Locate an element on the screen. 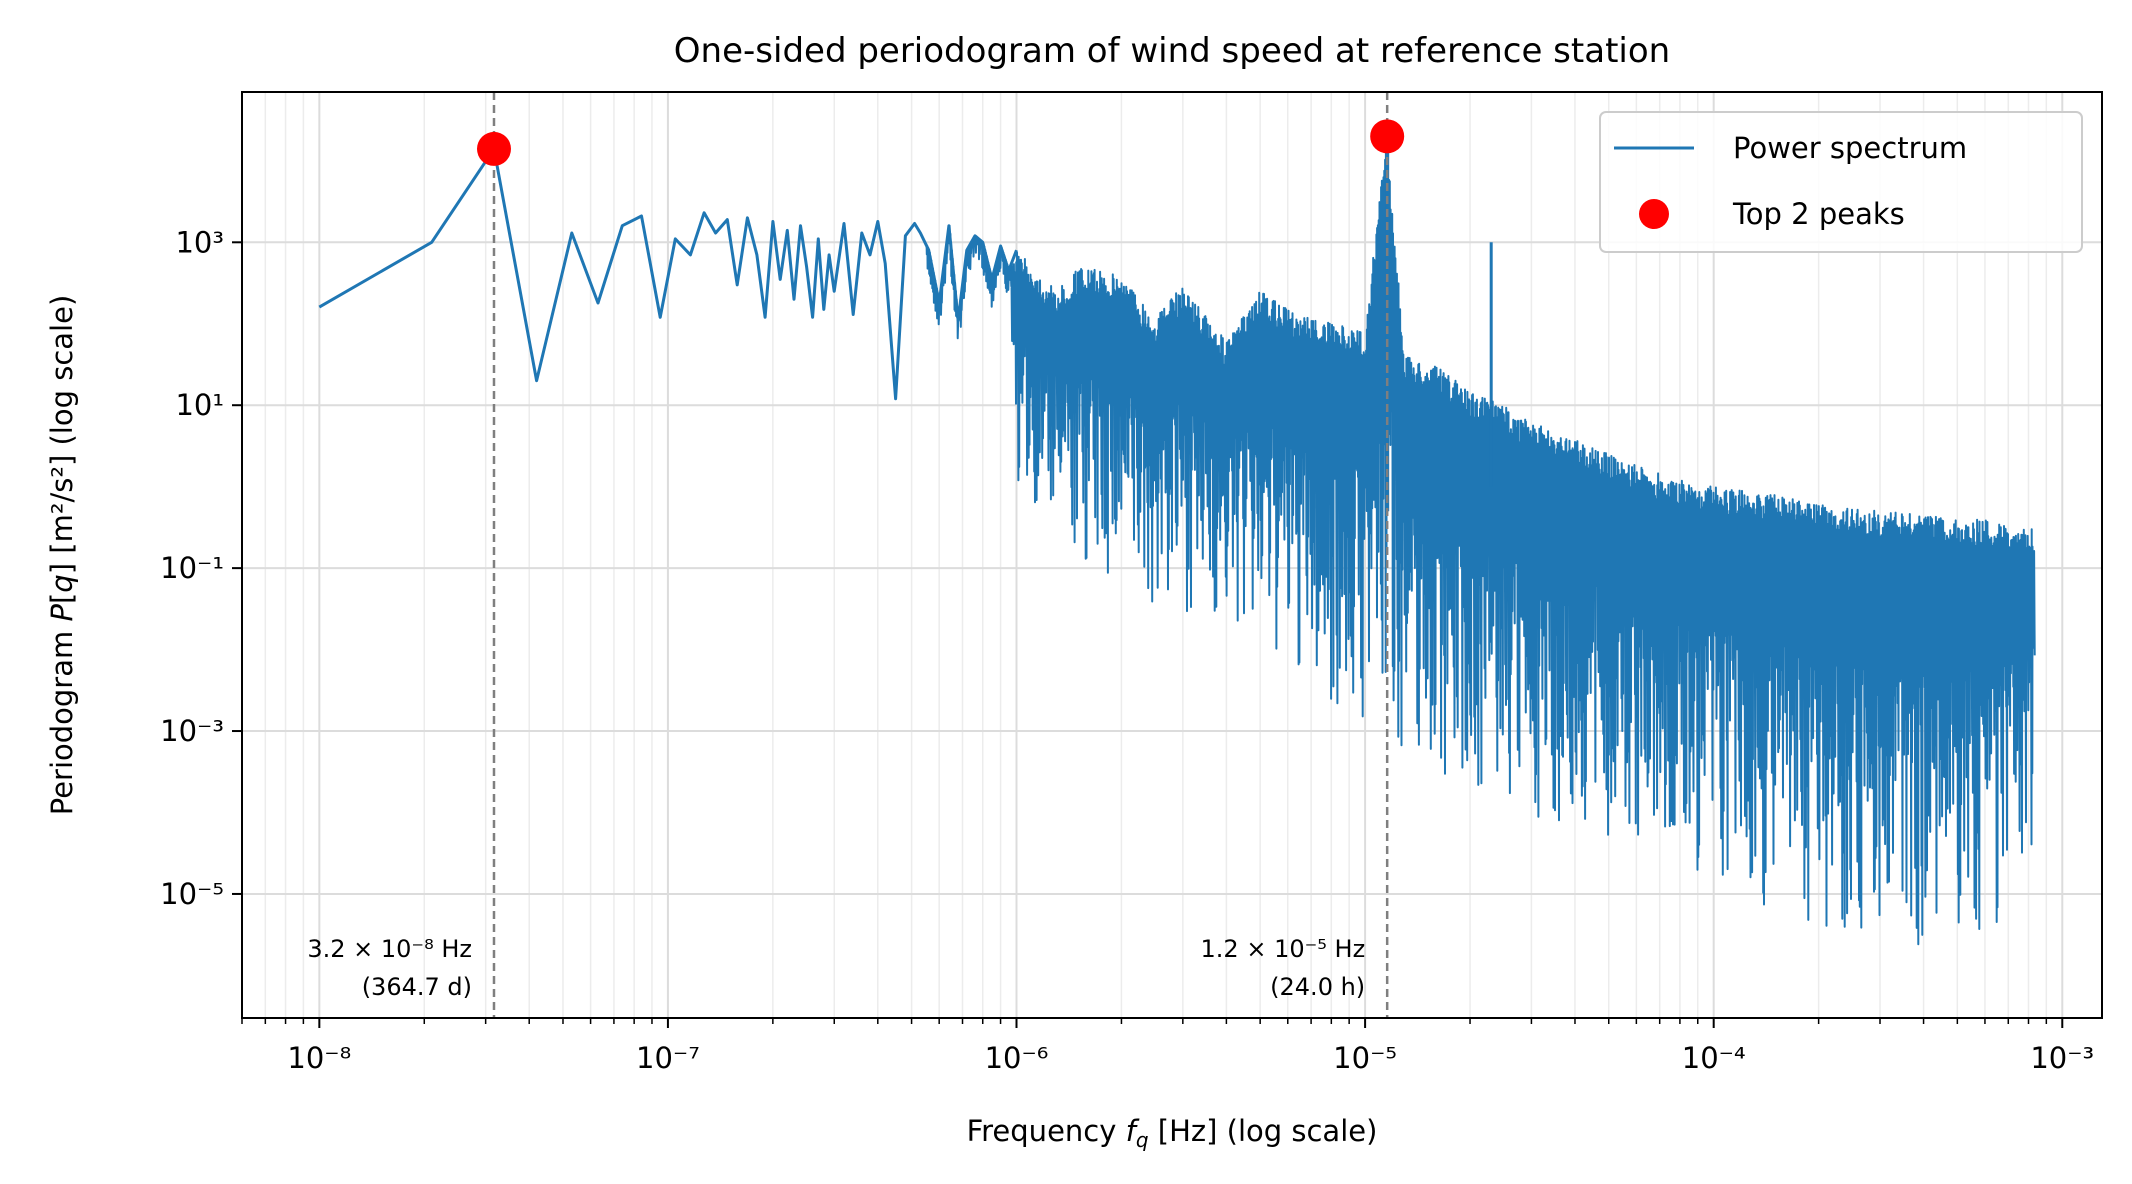 Image resolution: width=2132 pixels, height=1184 pixels. legend: Power spectrum Top 2 peaks is located at coordinates (1841, 182).